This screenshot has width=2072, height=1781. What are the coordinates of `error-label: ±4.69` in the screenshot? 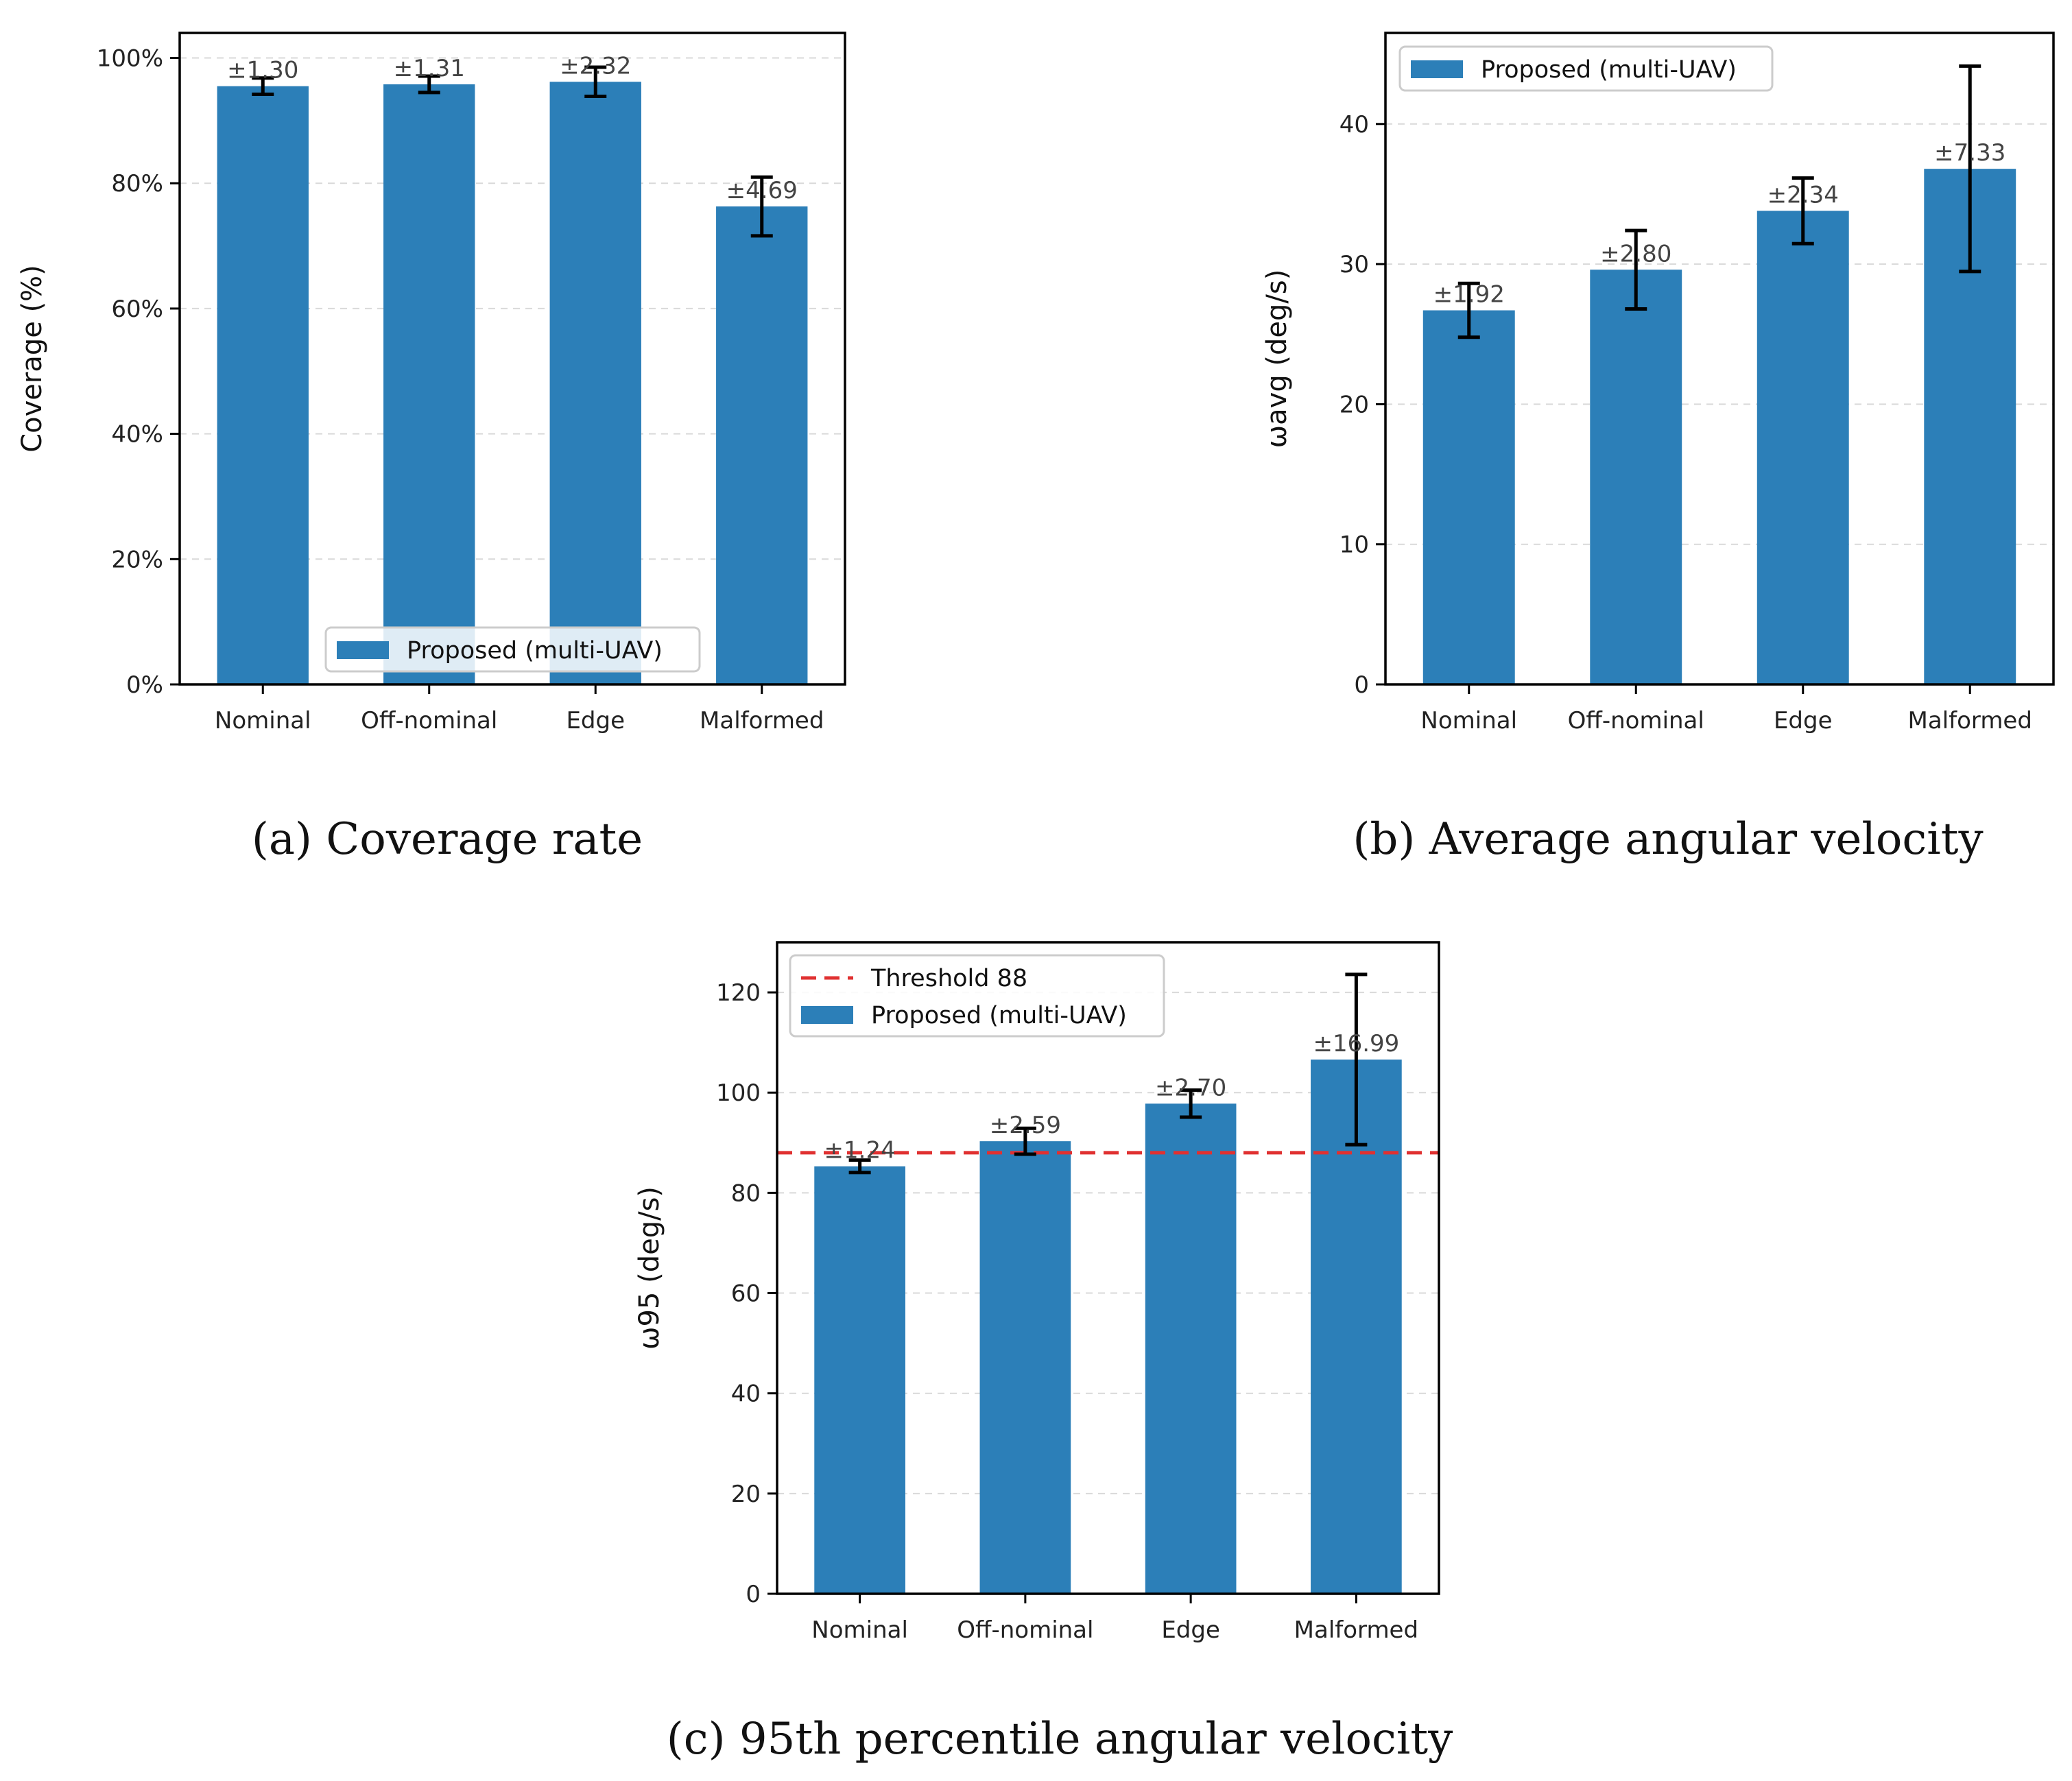 It's located at (762, 190).